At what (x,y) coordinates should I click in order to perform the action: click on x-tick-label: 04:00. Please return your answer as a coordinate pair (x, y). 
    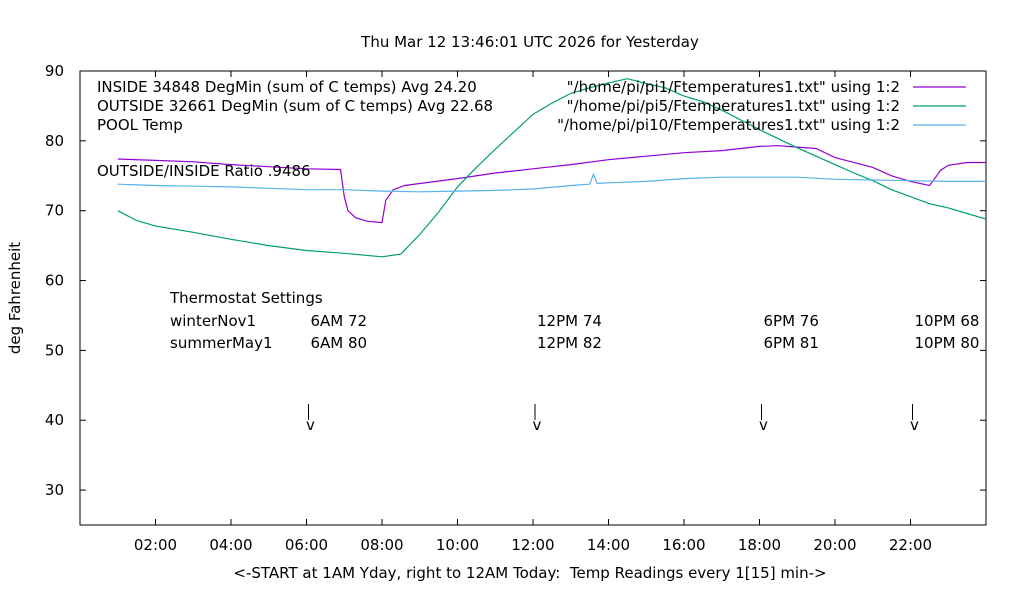
    Looking at the image, I should click on (230, 545).